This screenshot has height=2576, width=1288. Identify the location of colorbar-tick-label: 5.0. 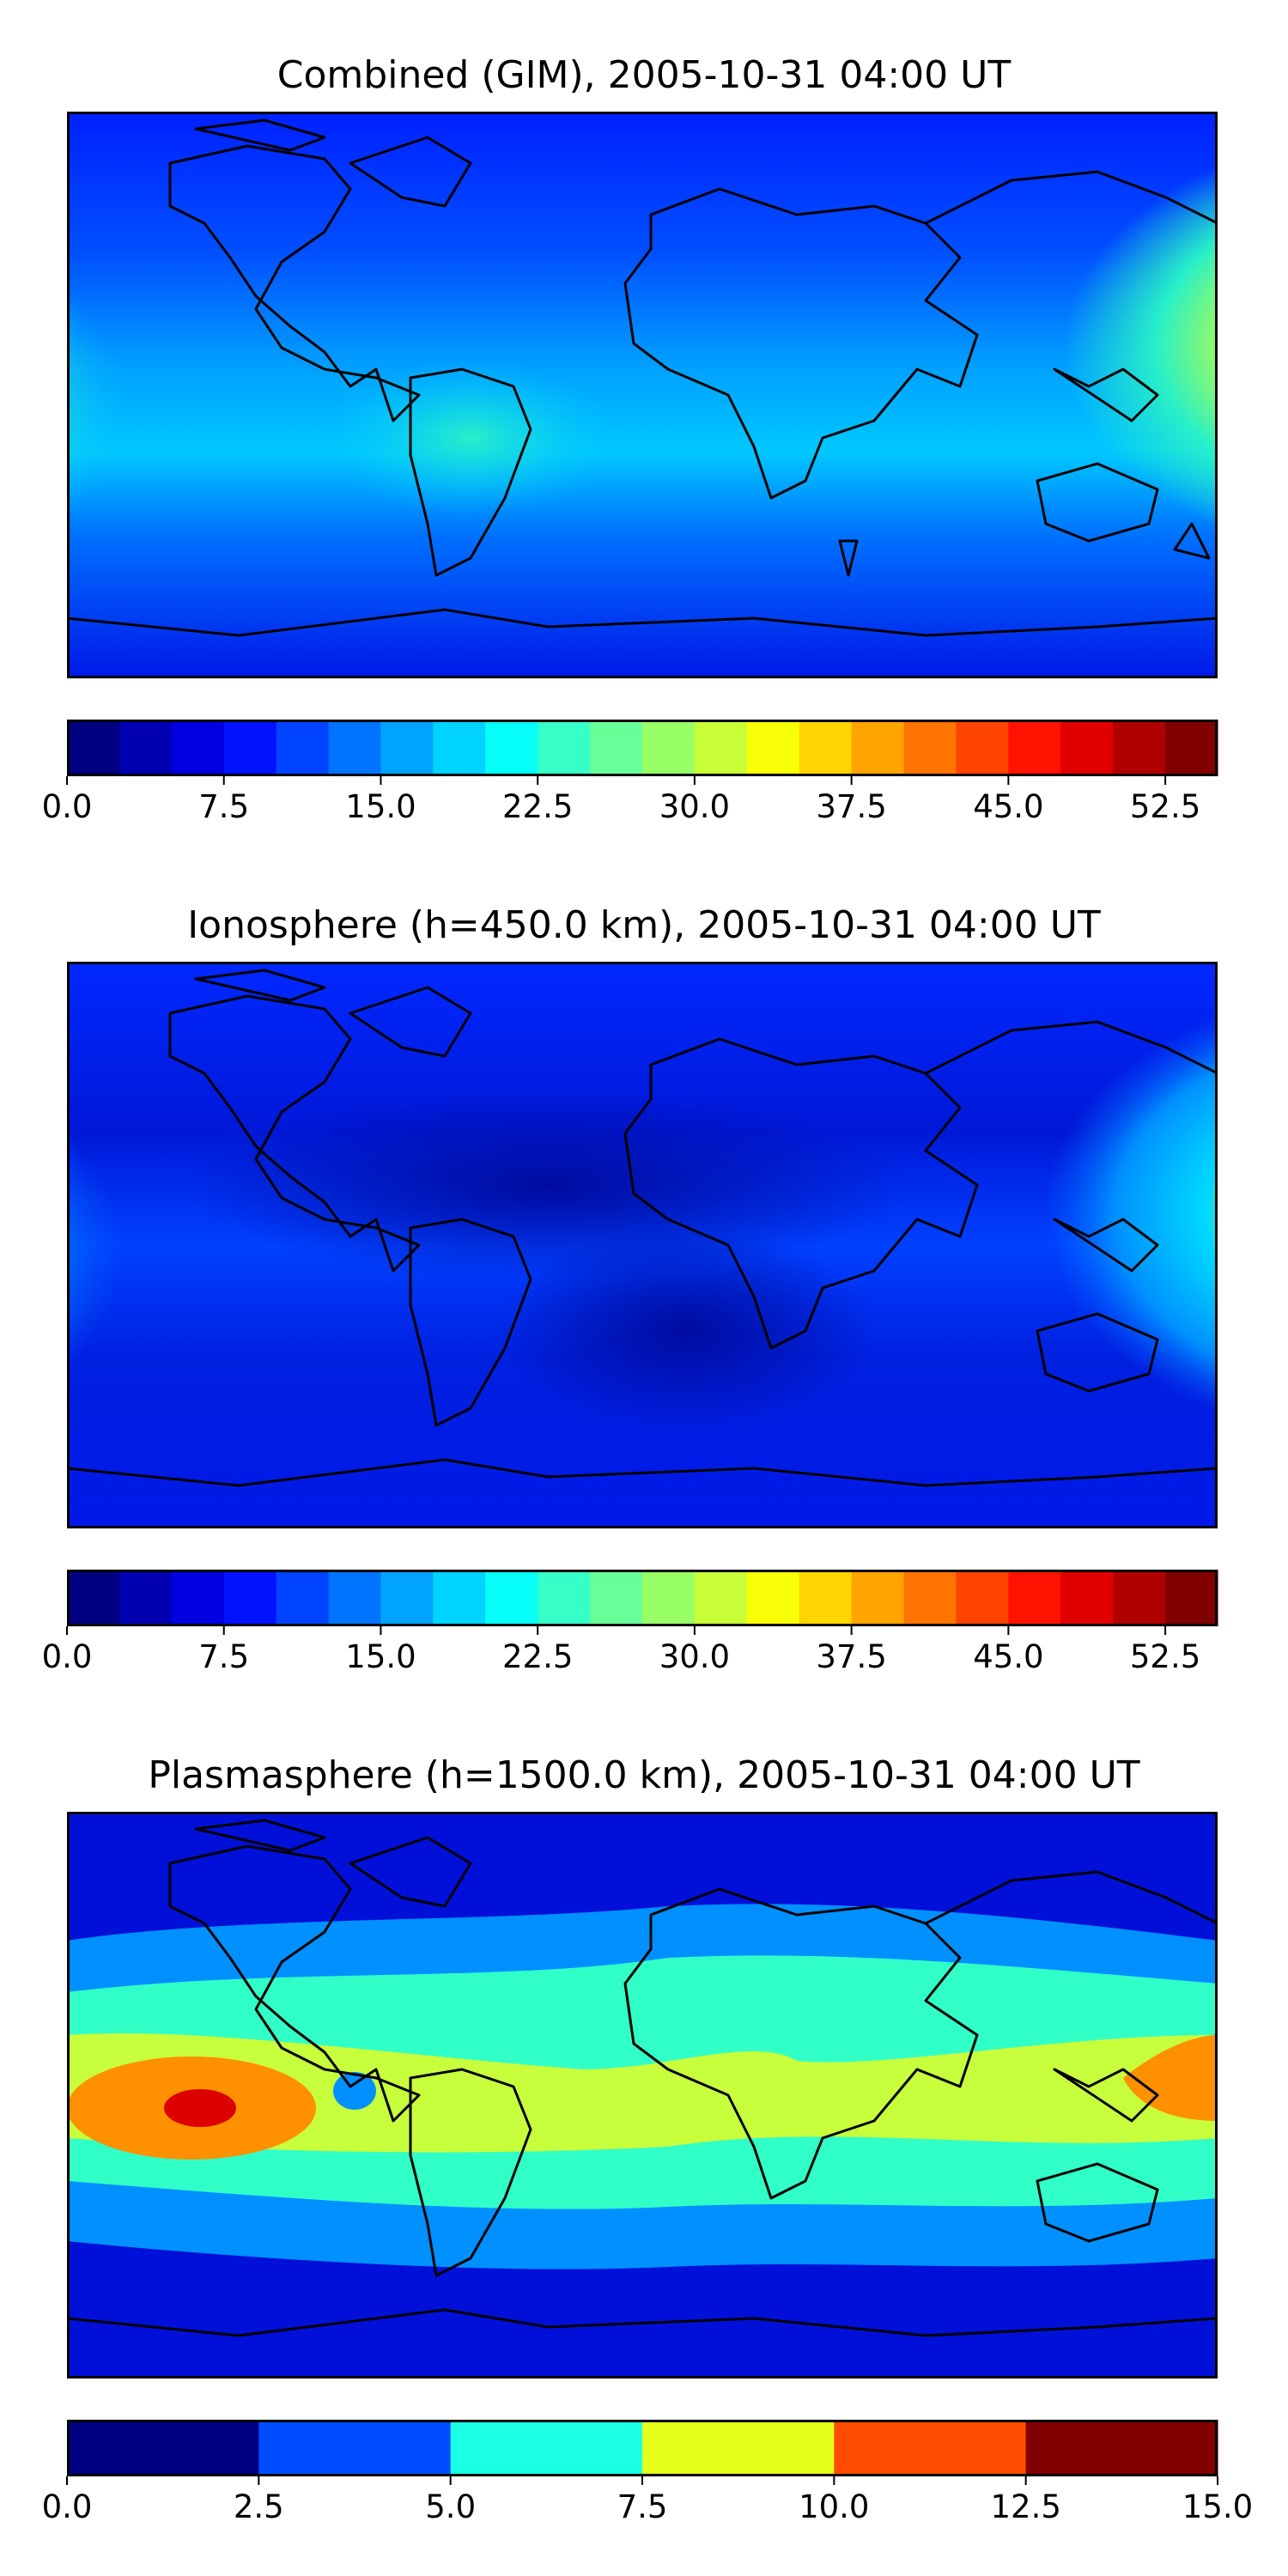
(450, 2507).